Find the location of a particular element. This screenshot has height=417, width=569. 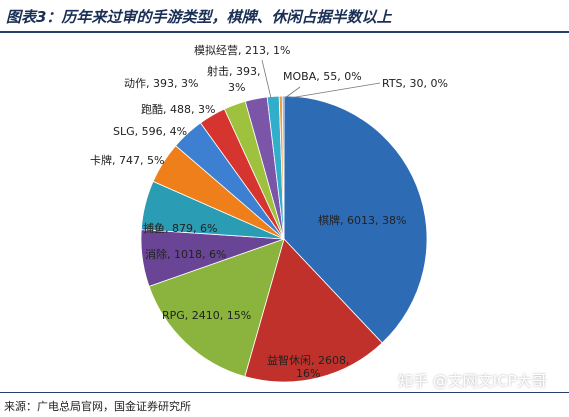

footer-divider is located at coordinates (284, 392).